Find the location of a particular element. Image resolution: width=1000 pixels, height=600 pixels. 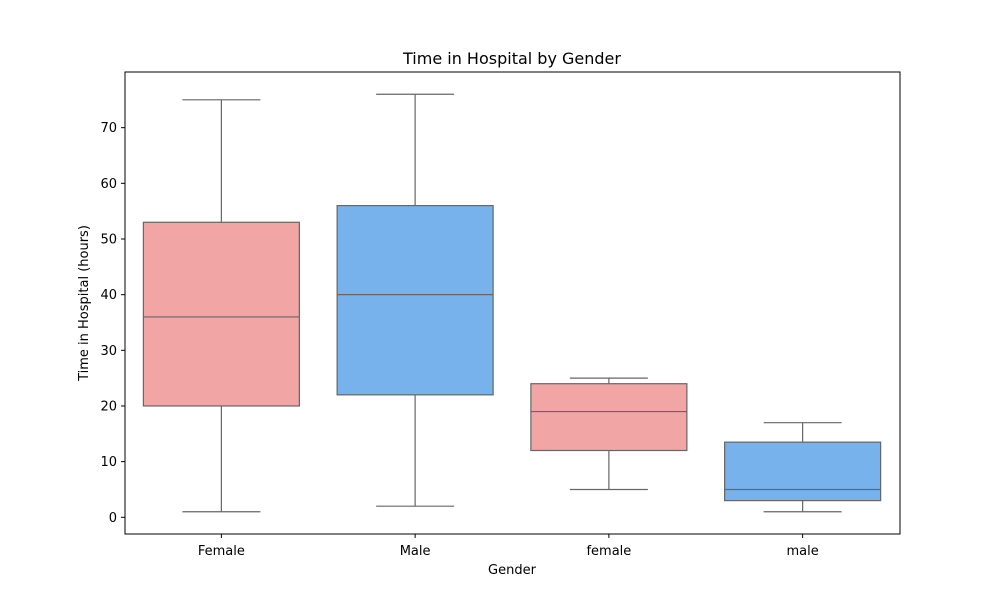

y-axis-label: Time in Hospital (hours) is located at coordinates (84, 303).